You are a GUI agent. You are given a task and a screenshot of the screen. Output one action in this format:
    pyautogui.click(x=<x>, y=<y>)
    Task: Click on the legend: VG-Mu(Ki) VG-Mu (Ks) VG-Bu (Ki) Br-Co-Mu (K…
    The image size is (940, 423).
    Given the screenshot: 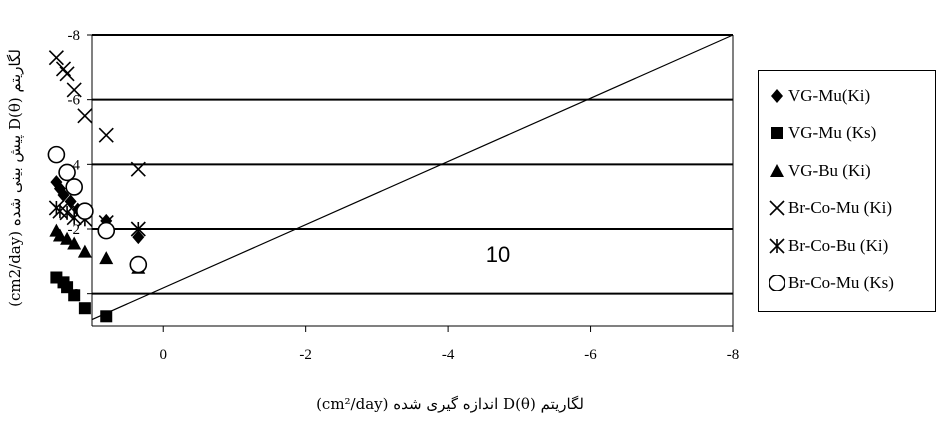 What is the action you would take?
    pyautogui.click(x=847, y=191)
    